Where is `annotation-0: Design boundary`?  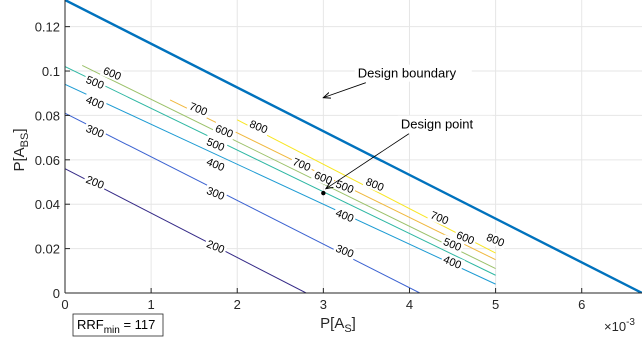 annotation-0: Design boundary is located at coordinates (407, 73).